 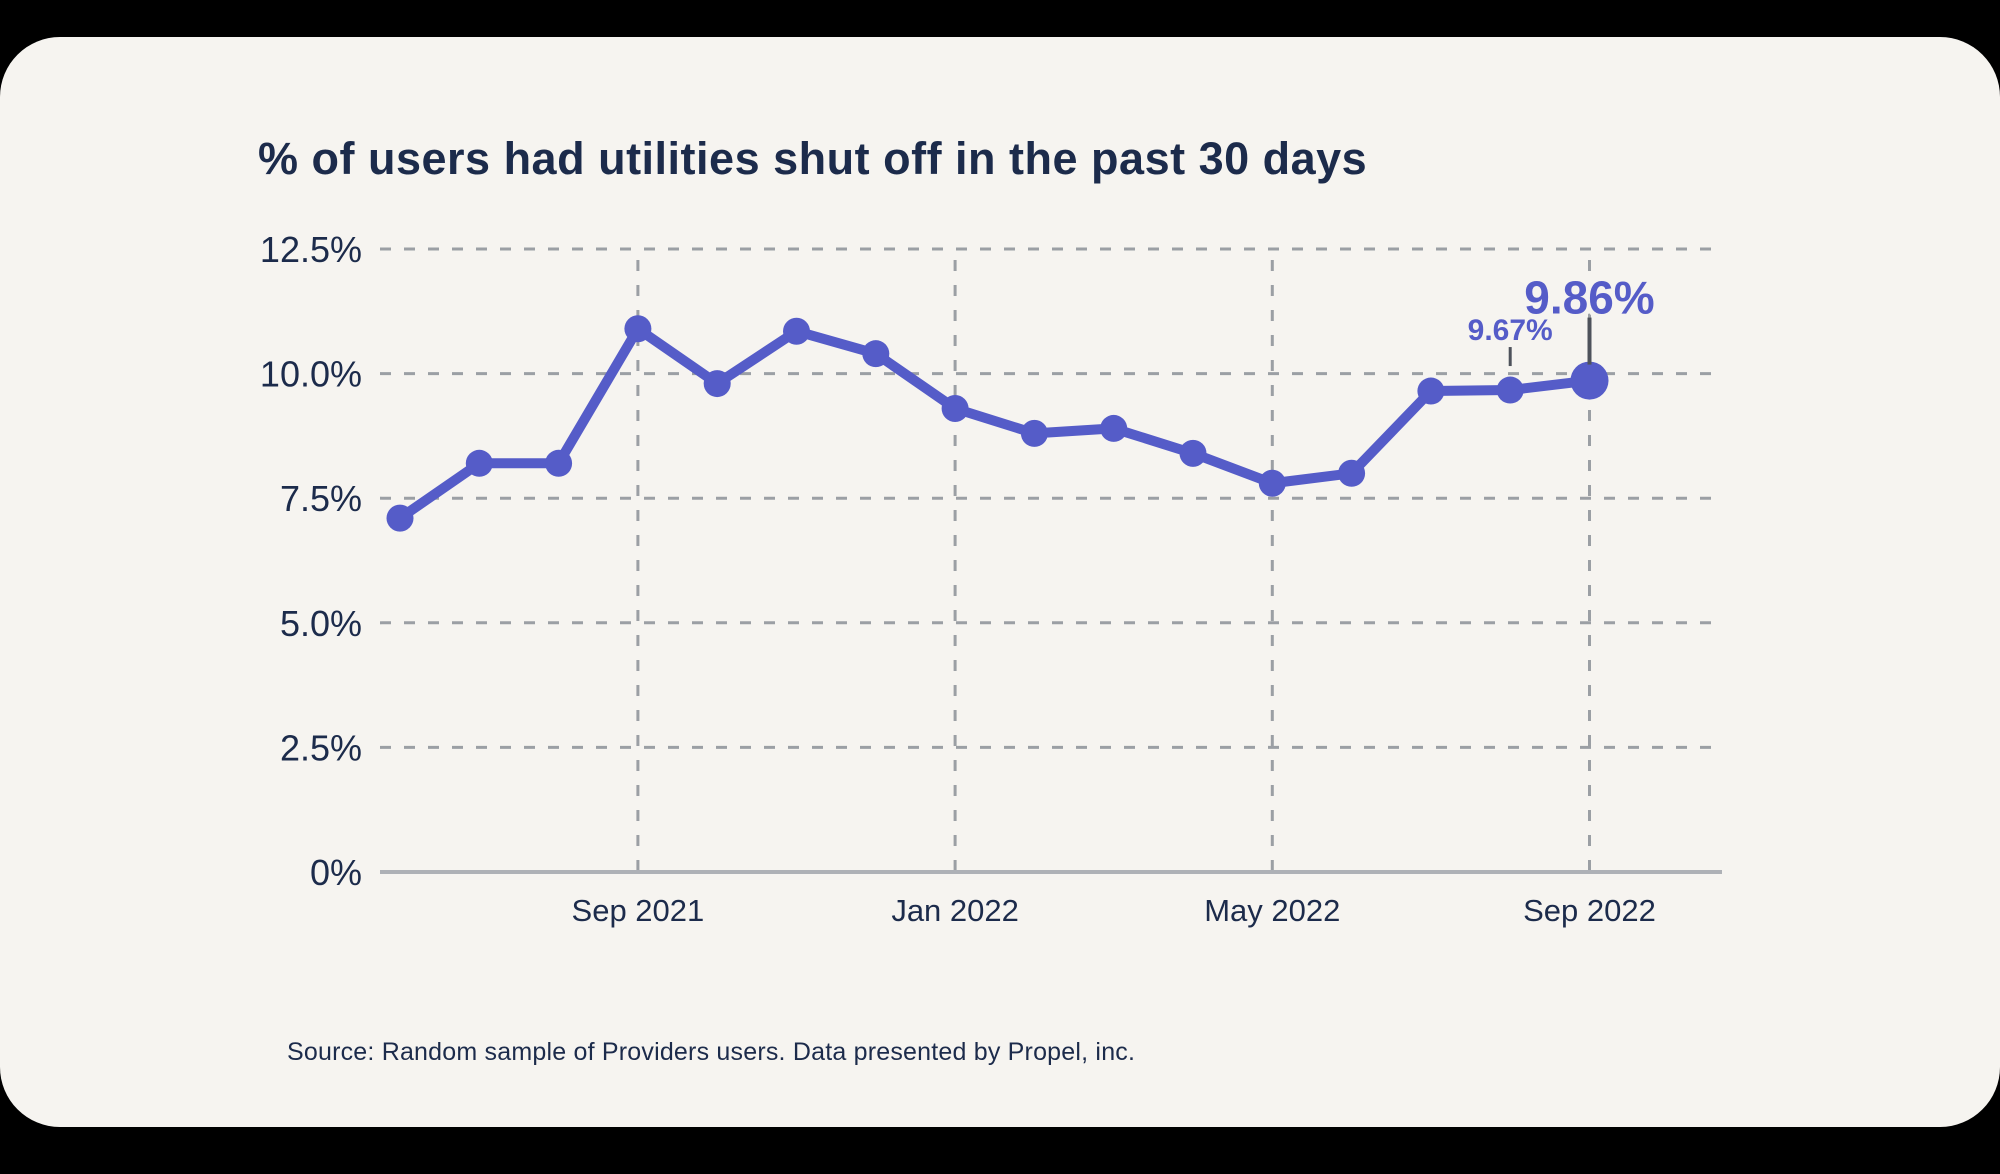 What do you see at coordinates (955, 910) in the screenshot?
I see `x-axis-tick-label: Jan 2022` at bounding box center [955, 910].